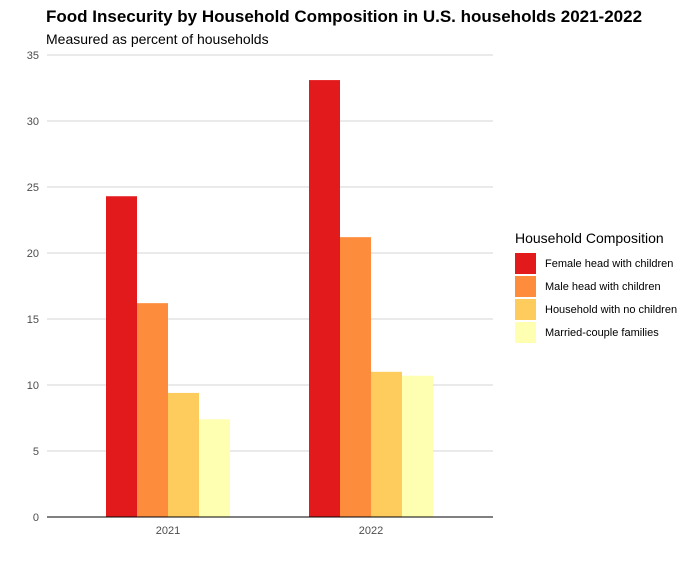 The height and width of the screenshot is (563, 700). I want to click on y-tick-label: 35, so click(33, 56).